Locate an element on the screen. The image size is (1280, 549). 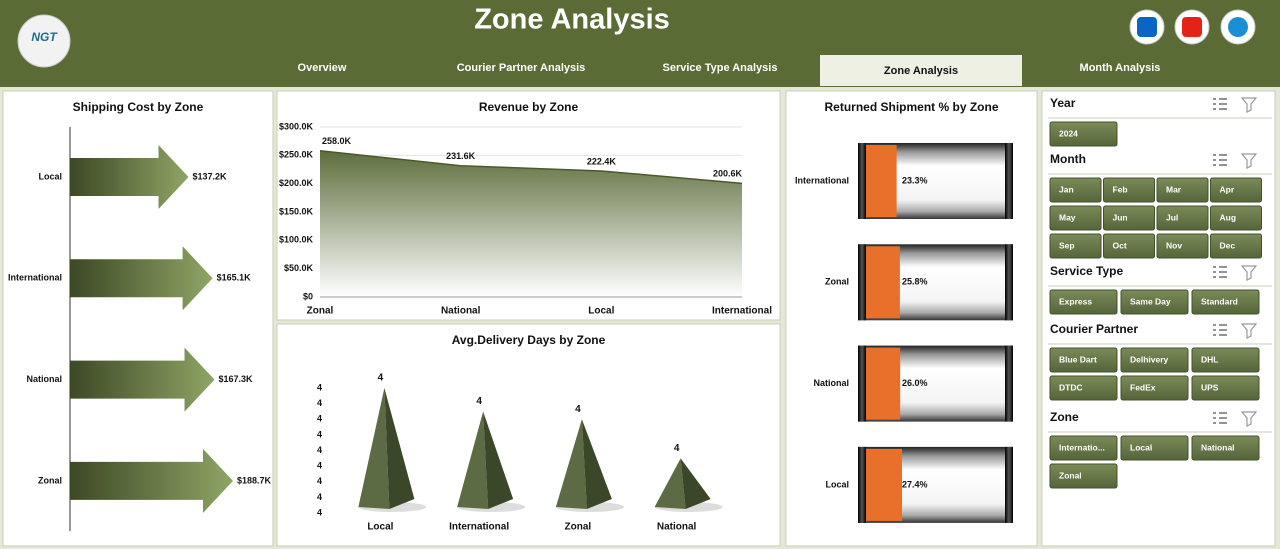
social-icon-glyph is located at coordinates (1147, 27).